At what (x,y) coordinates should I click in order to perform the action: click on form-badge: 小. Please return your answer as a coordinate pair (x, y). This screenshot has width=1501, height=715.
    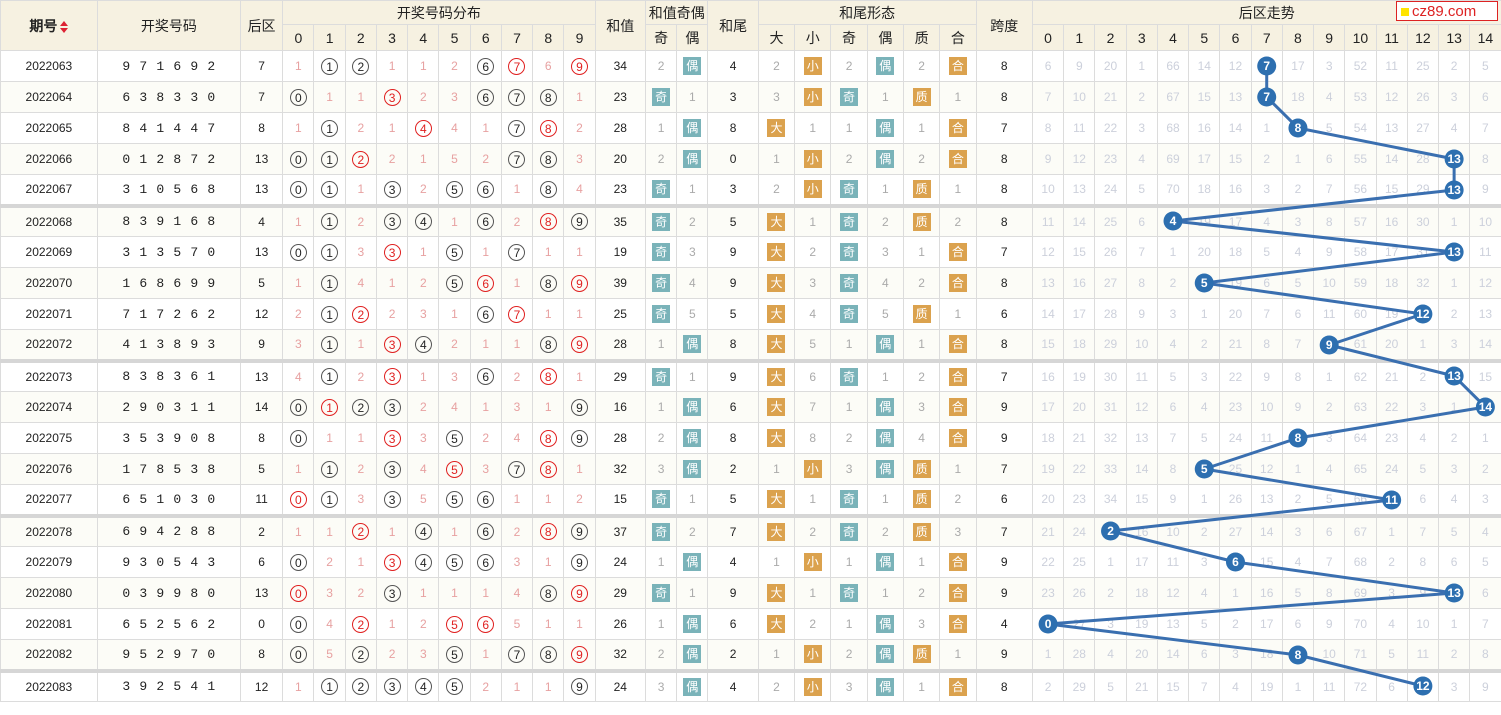
    Looking at the image, I should click on (812, 66).